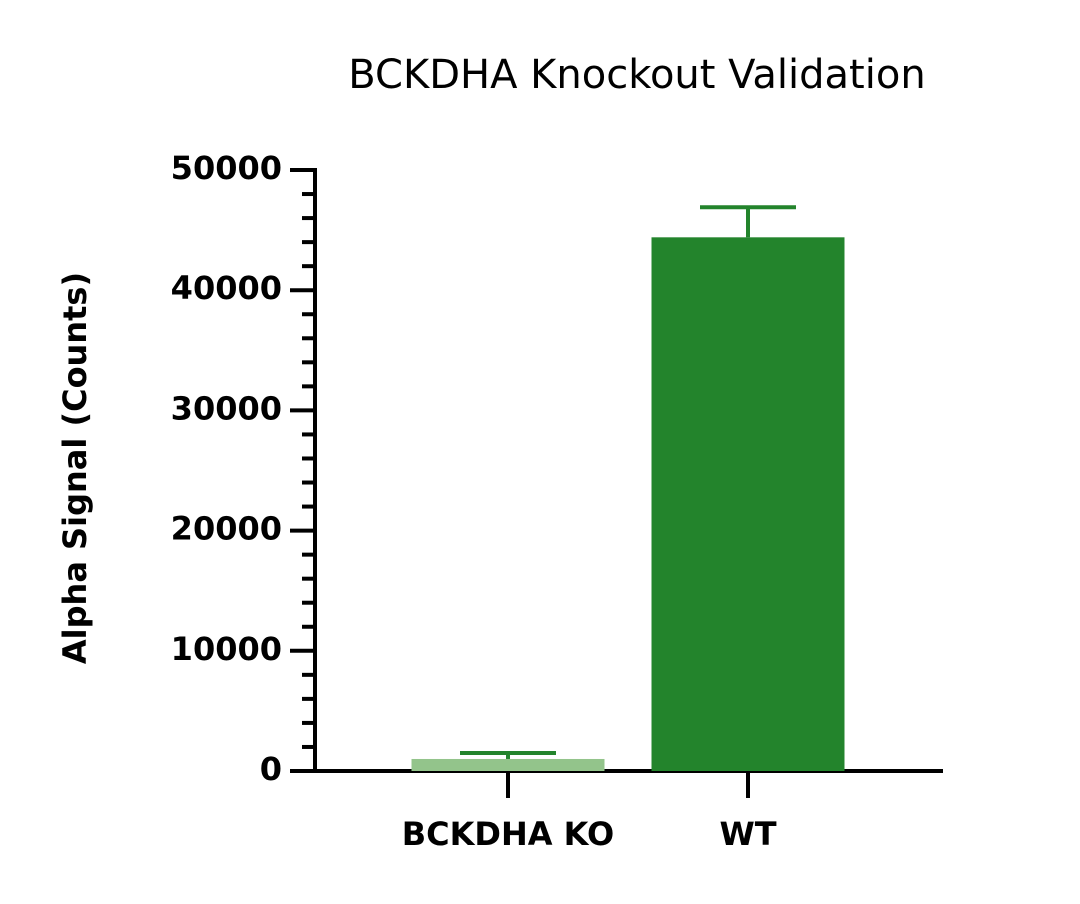 This screenshot has height=904, width=1080. What do you see at coordinates (636, 75) in the screenshot?
I see `chart-title: BCKDHA Knockout Validation` at bounding box center [636, 75].